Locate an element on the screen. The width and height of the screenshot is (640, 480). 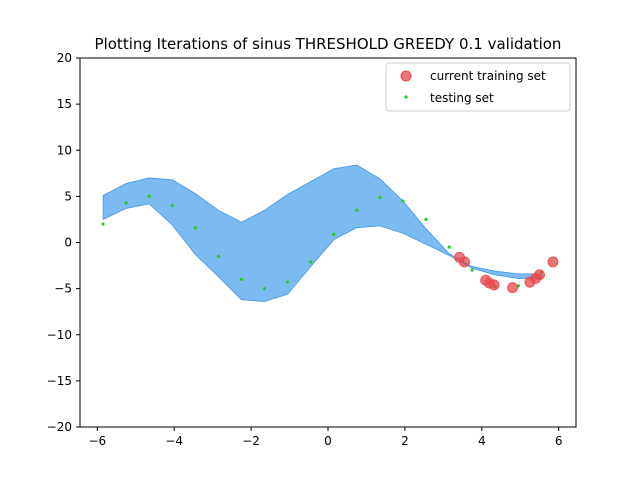
x-axis-ticks: −6 −4 −2 0 2 4 6 is located at coordinates (325, 437).